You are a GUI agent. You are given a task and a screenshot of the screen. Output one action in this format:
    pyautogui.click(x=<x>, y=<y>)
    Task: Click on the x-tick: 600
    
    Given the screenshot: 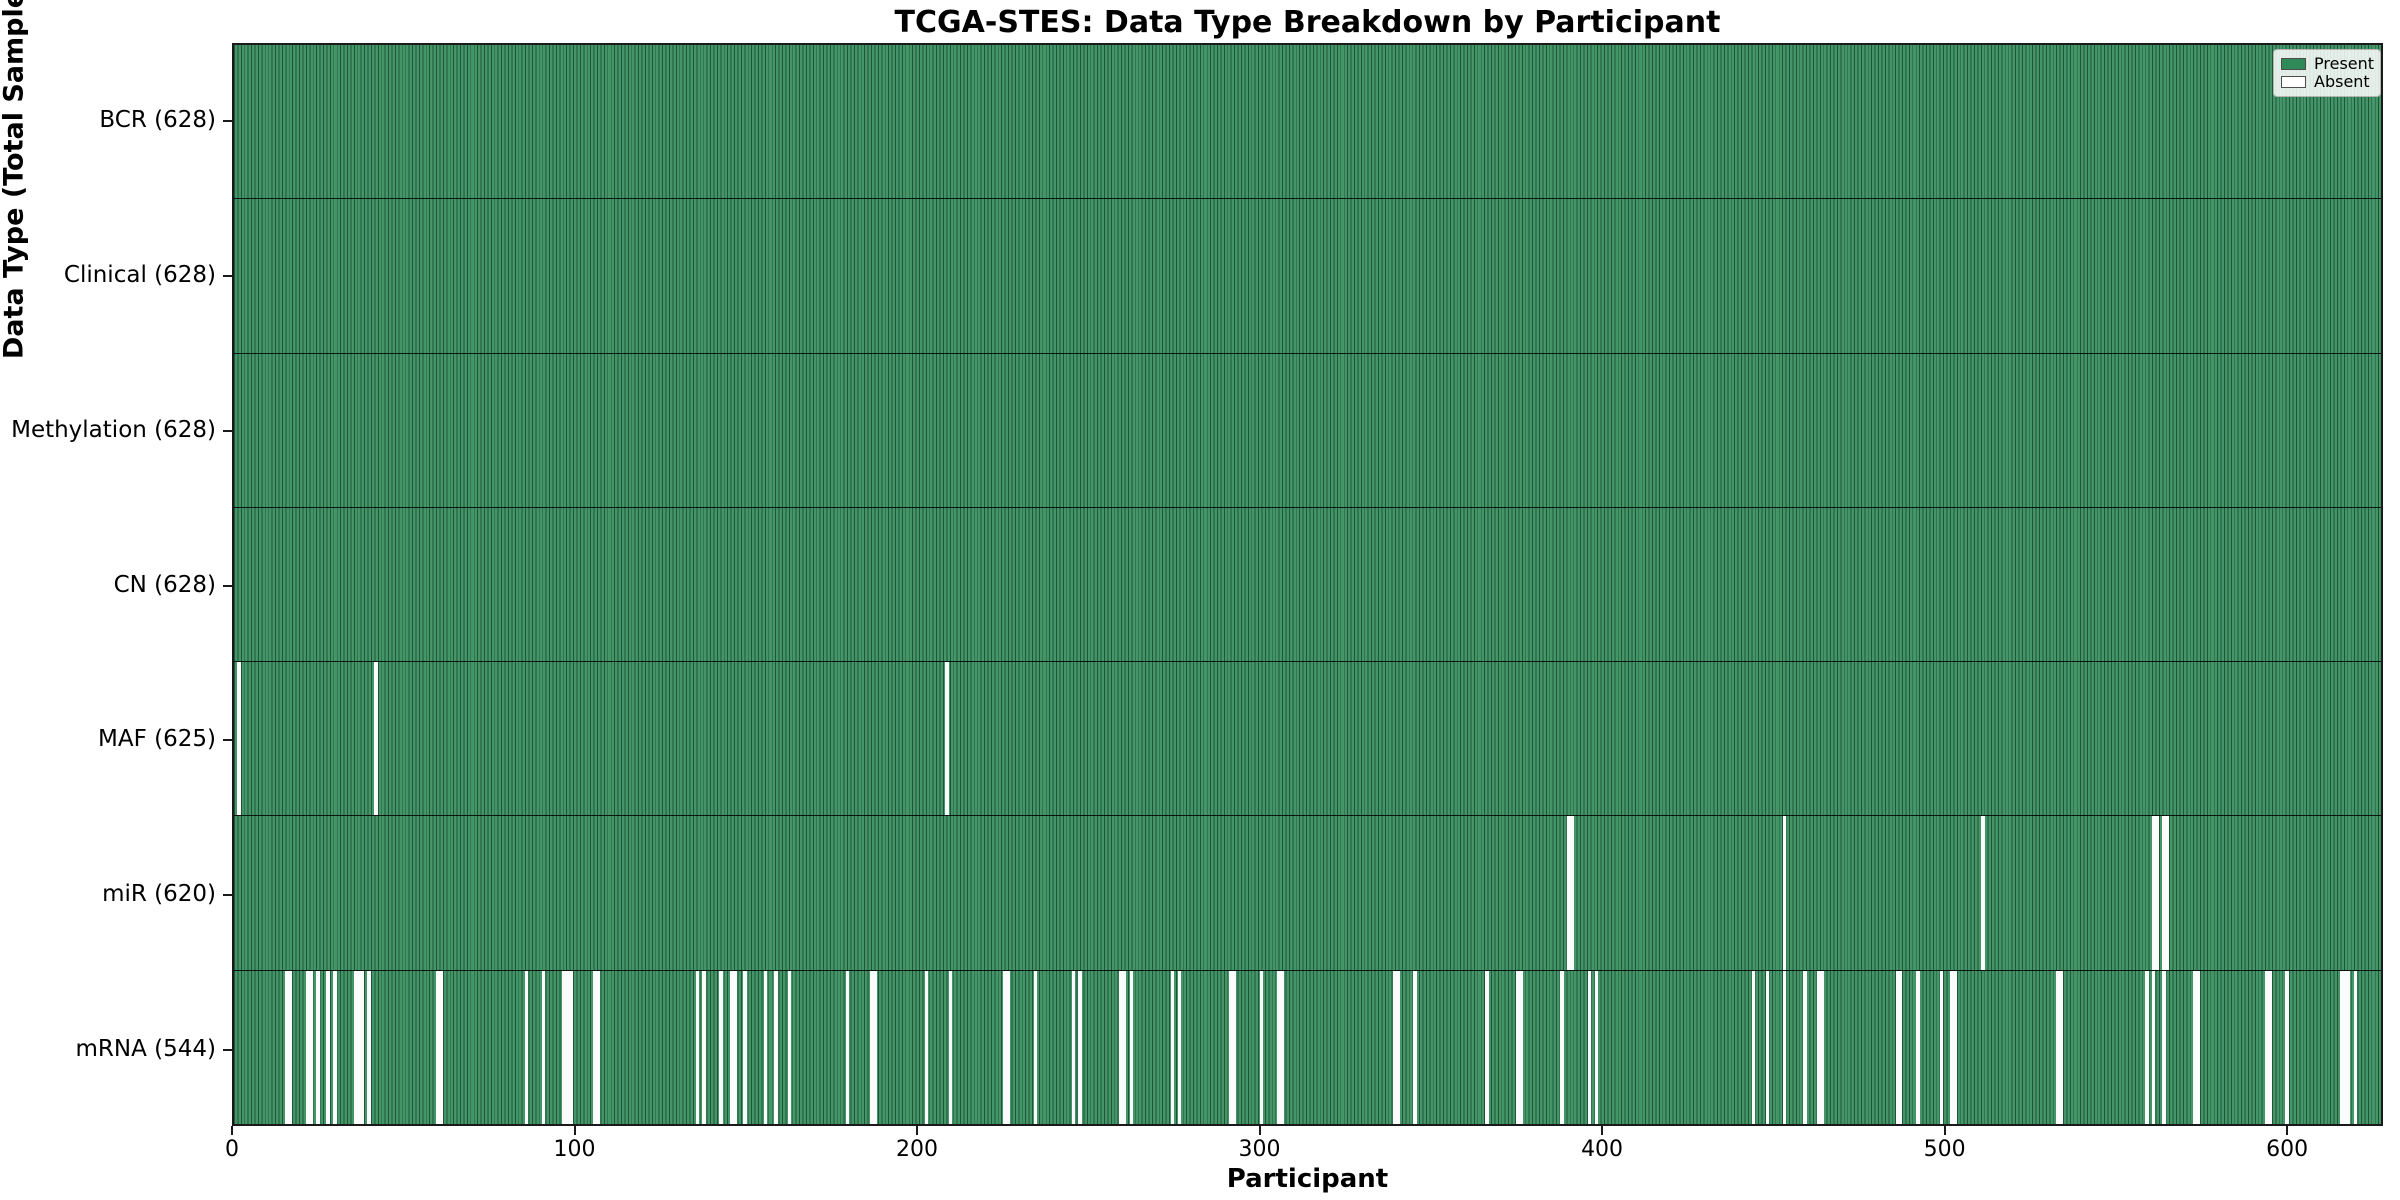 What is the action you would take?
    pyautogui.click(x=2287, y=1144)
    